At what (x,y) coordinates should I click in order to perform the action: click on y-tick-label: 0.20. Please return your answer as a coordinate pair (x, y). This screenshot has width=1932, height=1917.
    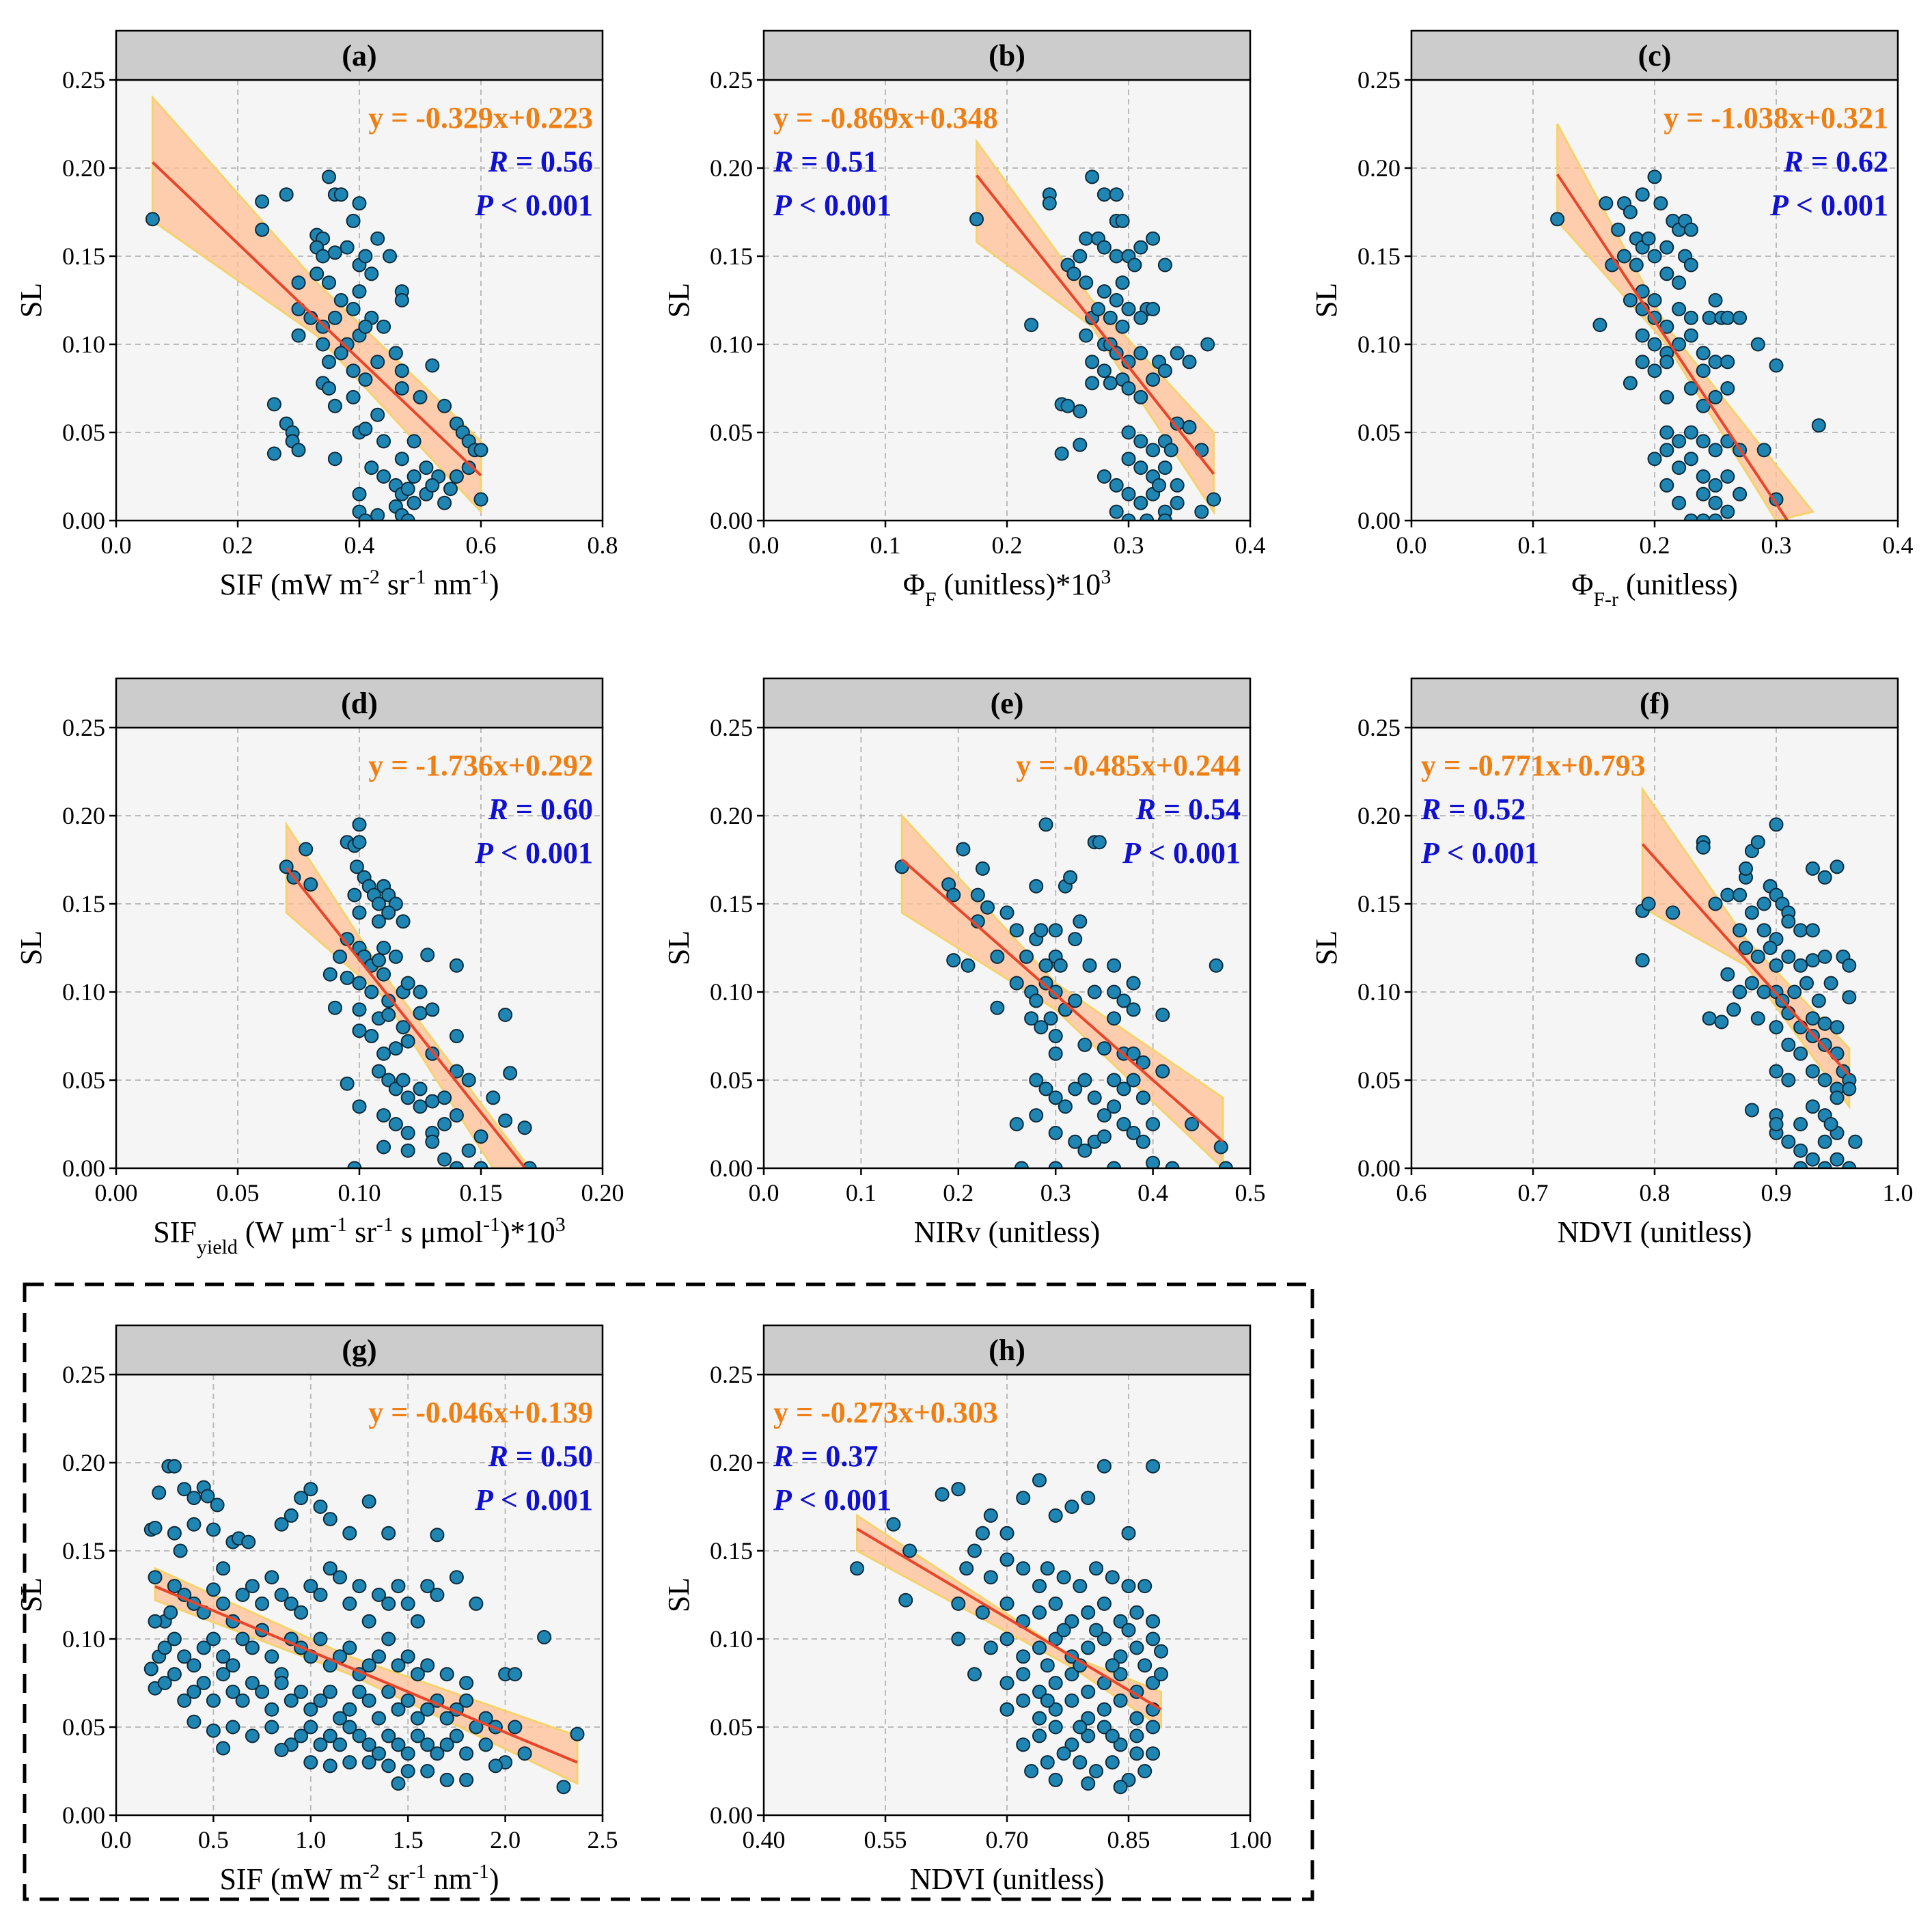
    Looking at the image, I should click on (84, 168).